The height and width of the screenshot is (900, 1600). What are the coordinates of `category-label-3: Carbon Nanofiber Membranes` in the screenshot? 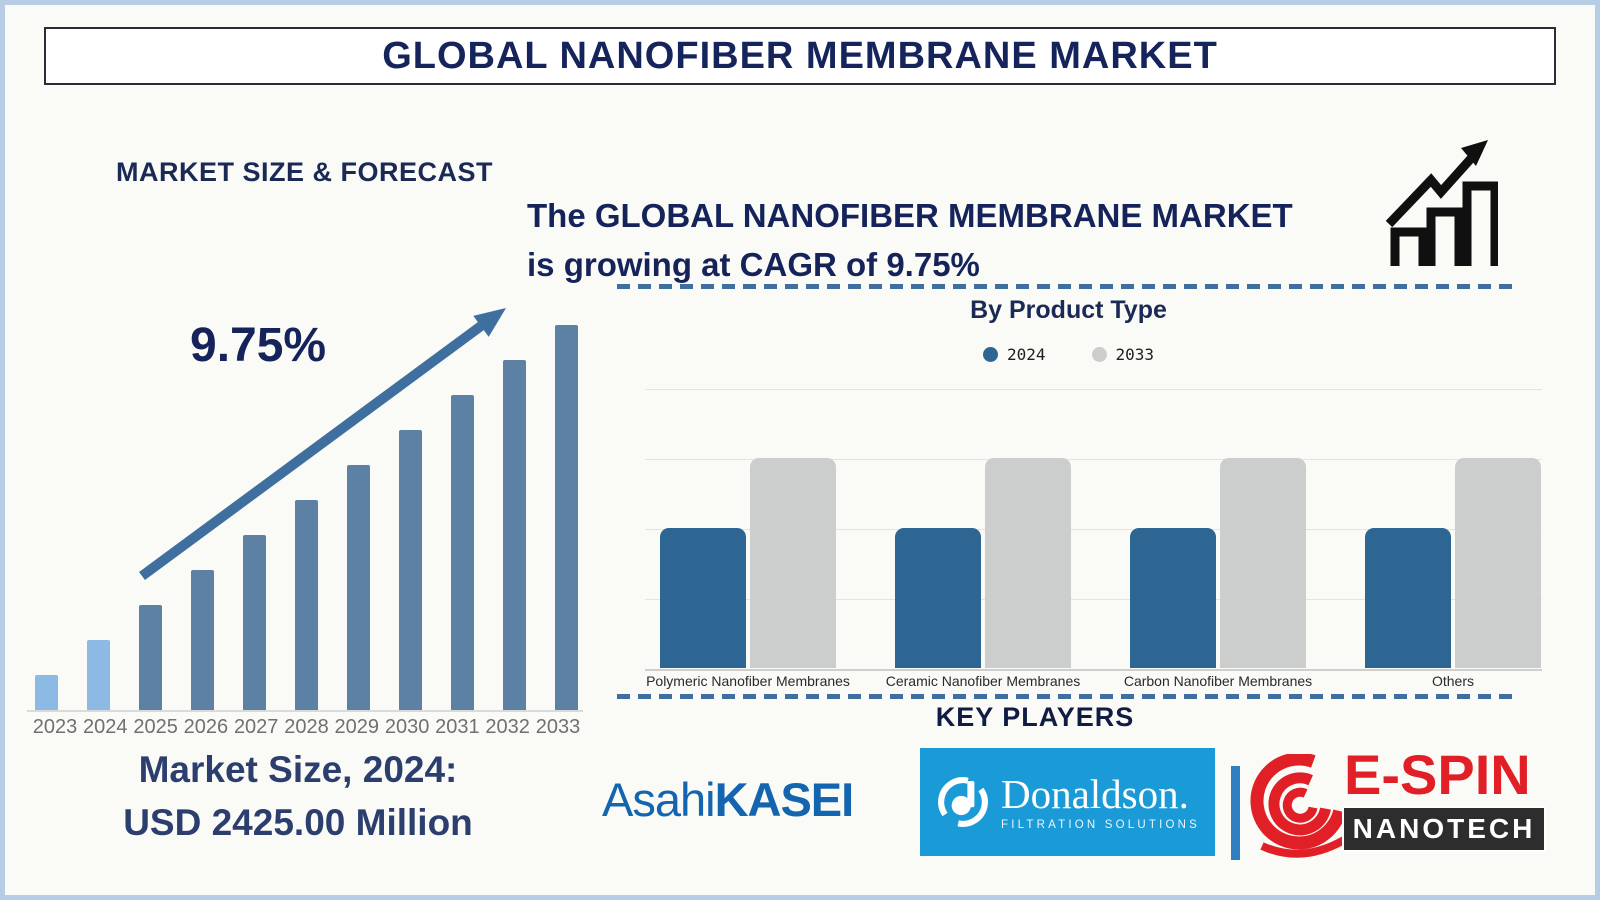 It's located at (1218, 681).